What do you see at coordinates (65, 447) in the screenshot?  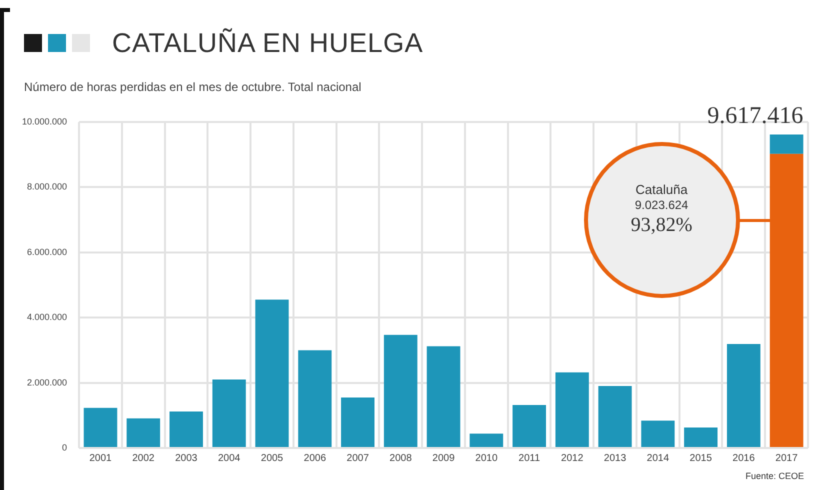 I see `y-tick-label: 0` at bounding box center [65, 447].